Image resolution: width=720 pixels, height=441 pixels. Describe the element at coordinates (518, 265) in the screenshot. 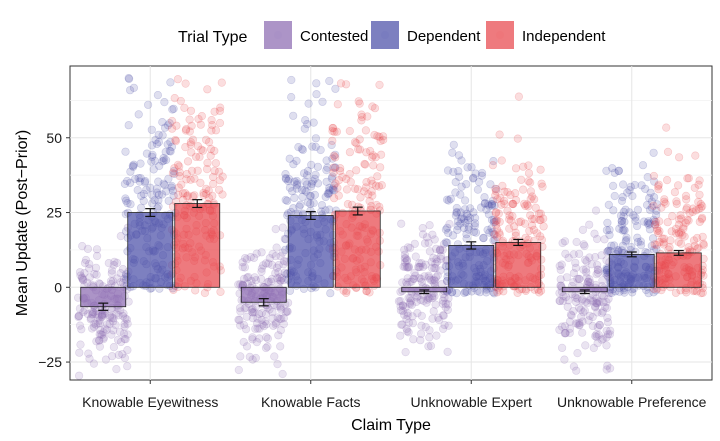

I see `bar-independent` at that location.